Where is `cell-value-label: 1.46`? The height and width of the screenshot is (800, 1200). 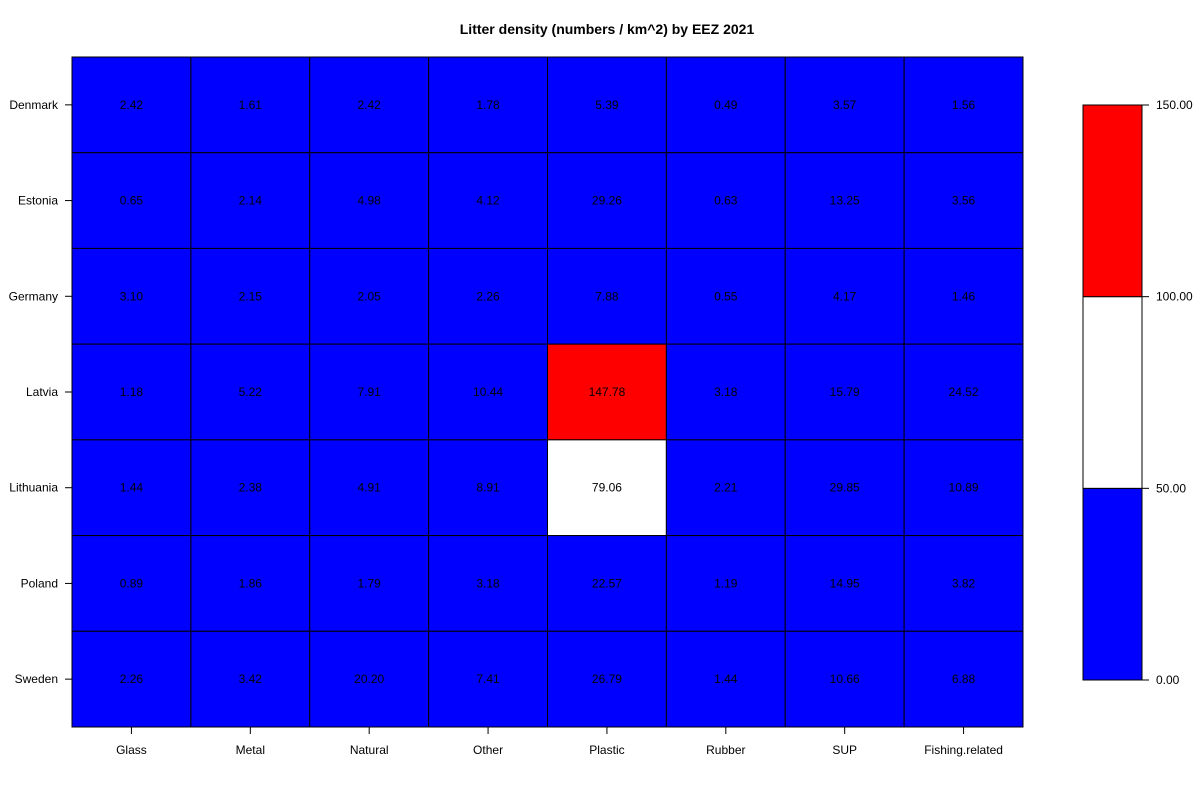
cell-value-label: 1.46 is located at coordinates (964, 296).